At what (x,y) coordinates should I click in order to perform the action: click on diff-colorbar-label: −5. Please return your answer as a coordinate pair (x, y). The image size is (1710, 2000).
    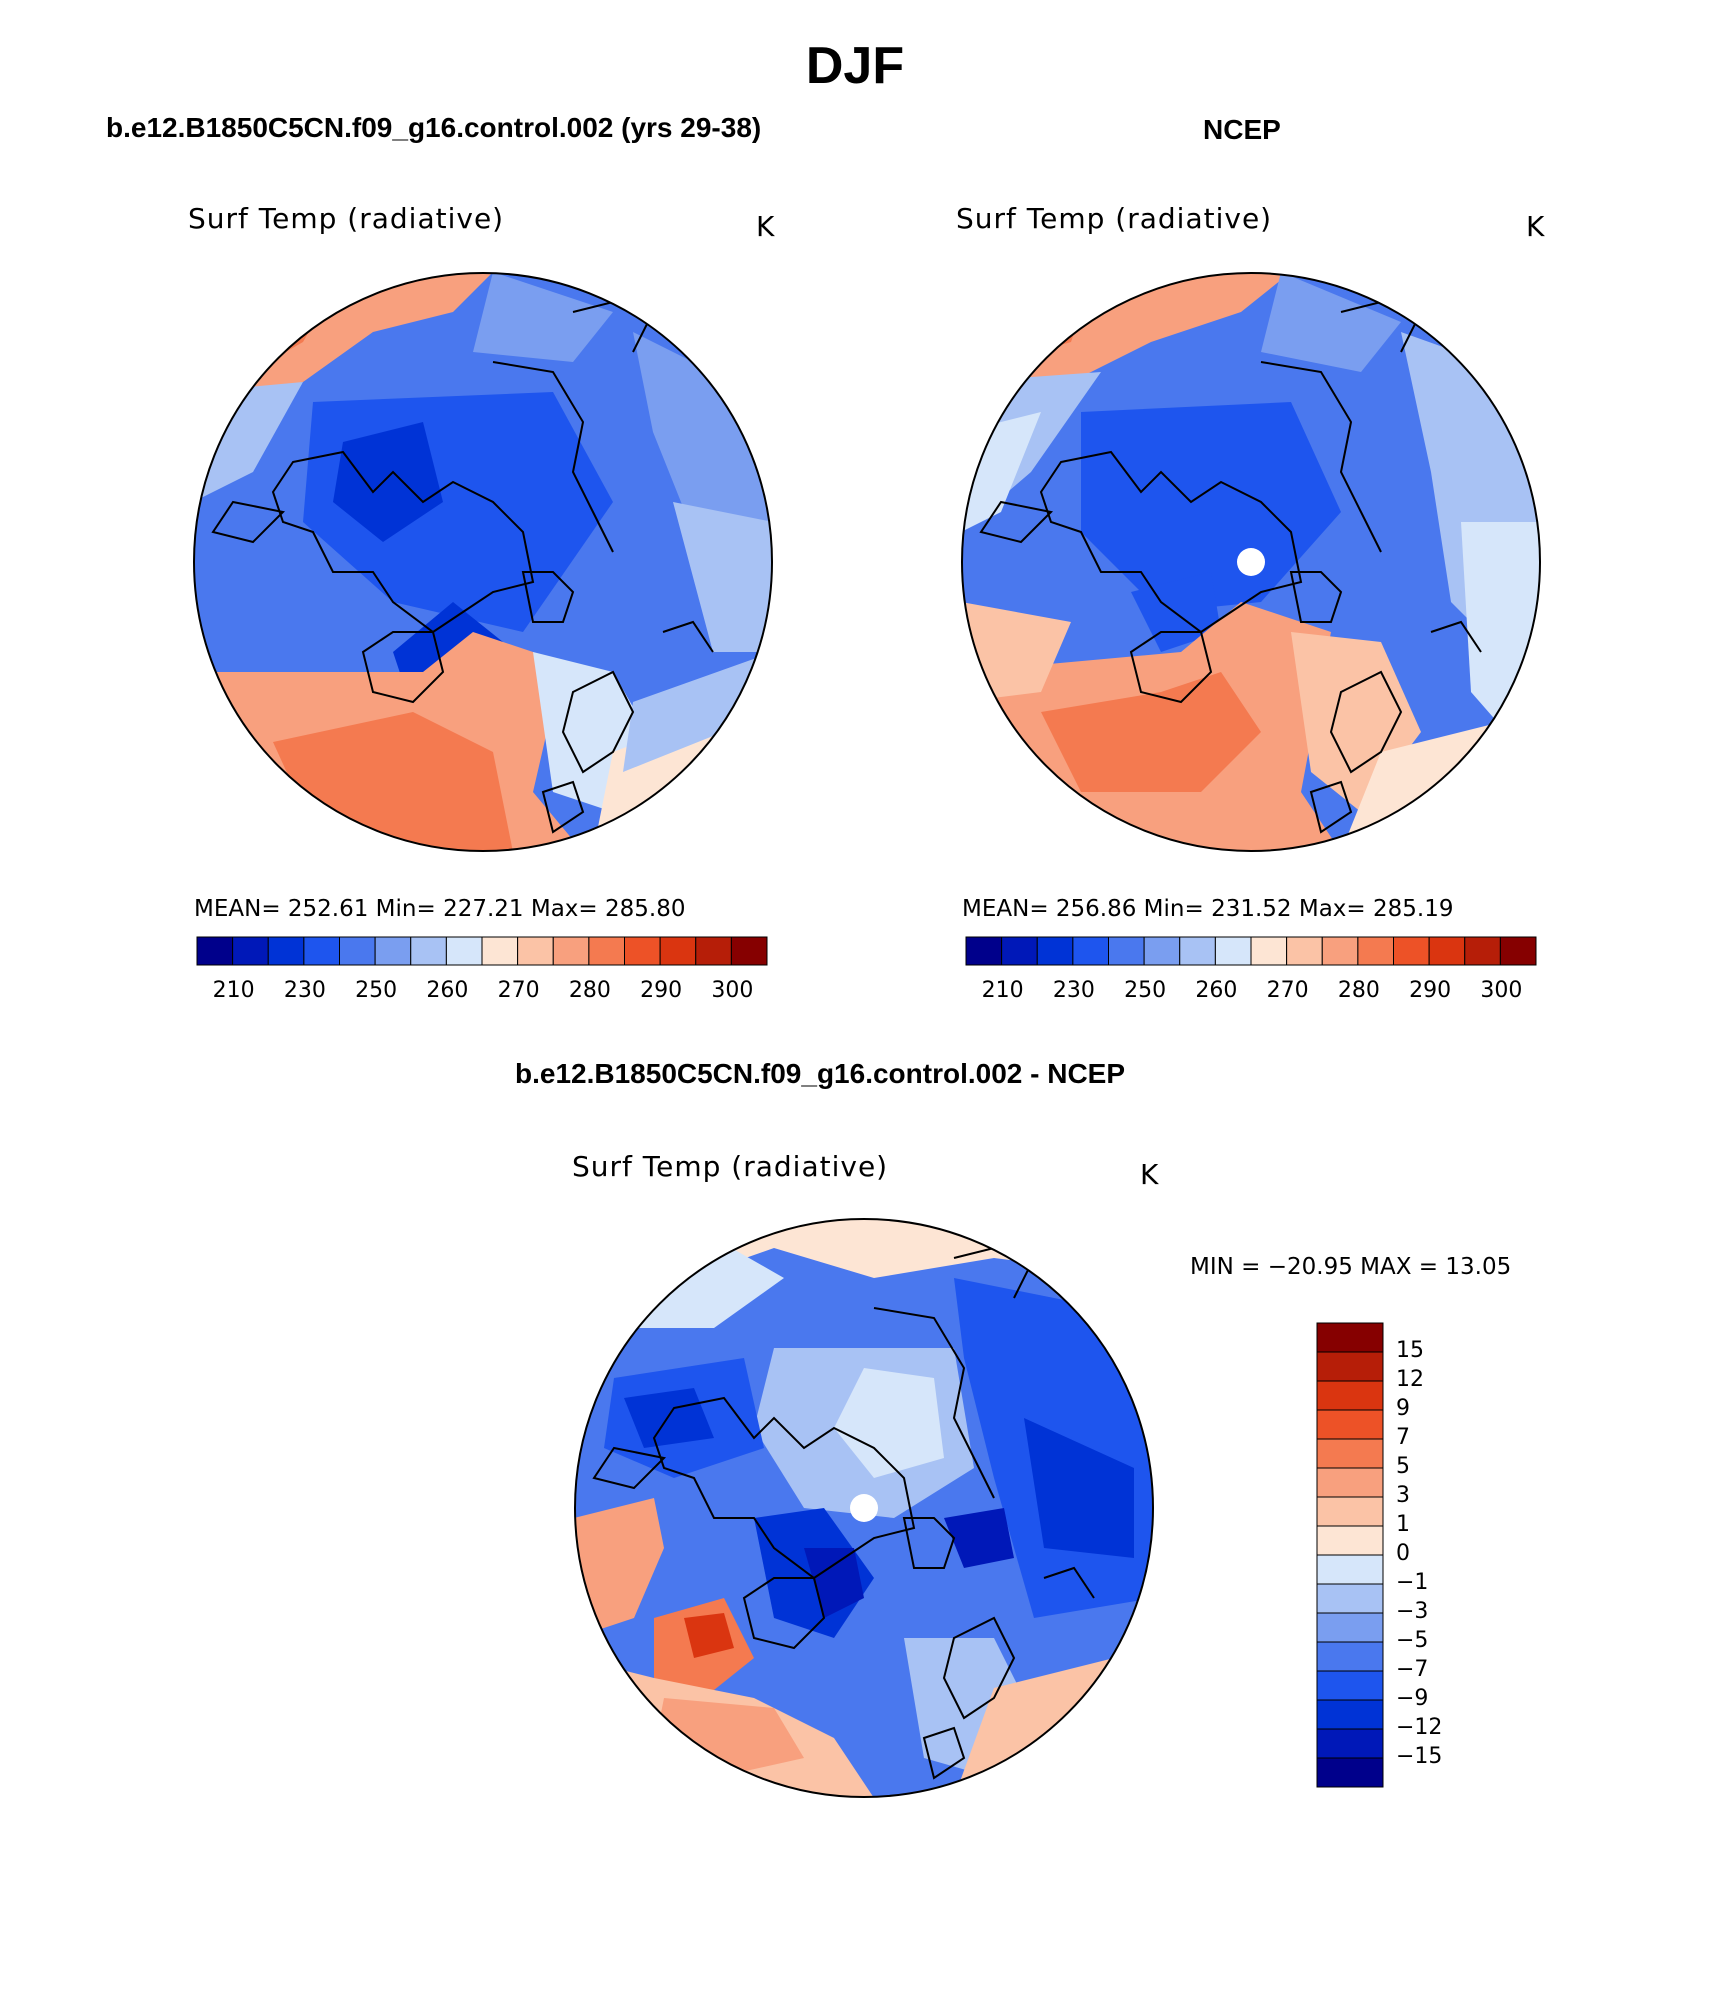
    Looking at the image, I should click on (1412, 1640).